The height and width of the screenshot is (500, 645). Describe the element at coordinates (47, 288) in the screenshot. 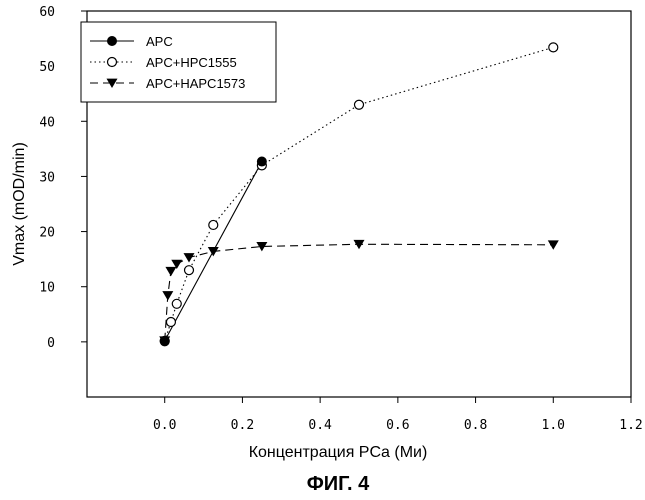

I see `y-tick-label: 10` at that location.